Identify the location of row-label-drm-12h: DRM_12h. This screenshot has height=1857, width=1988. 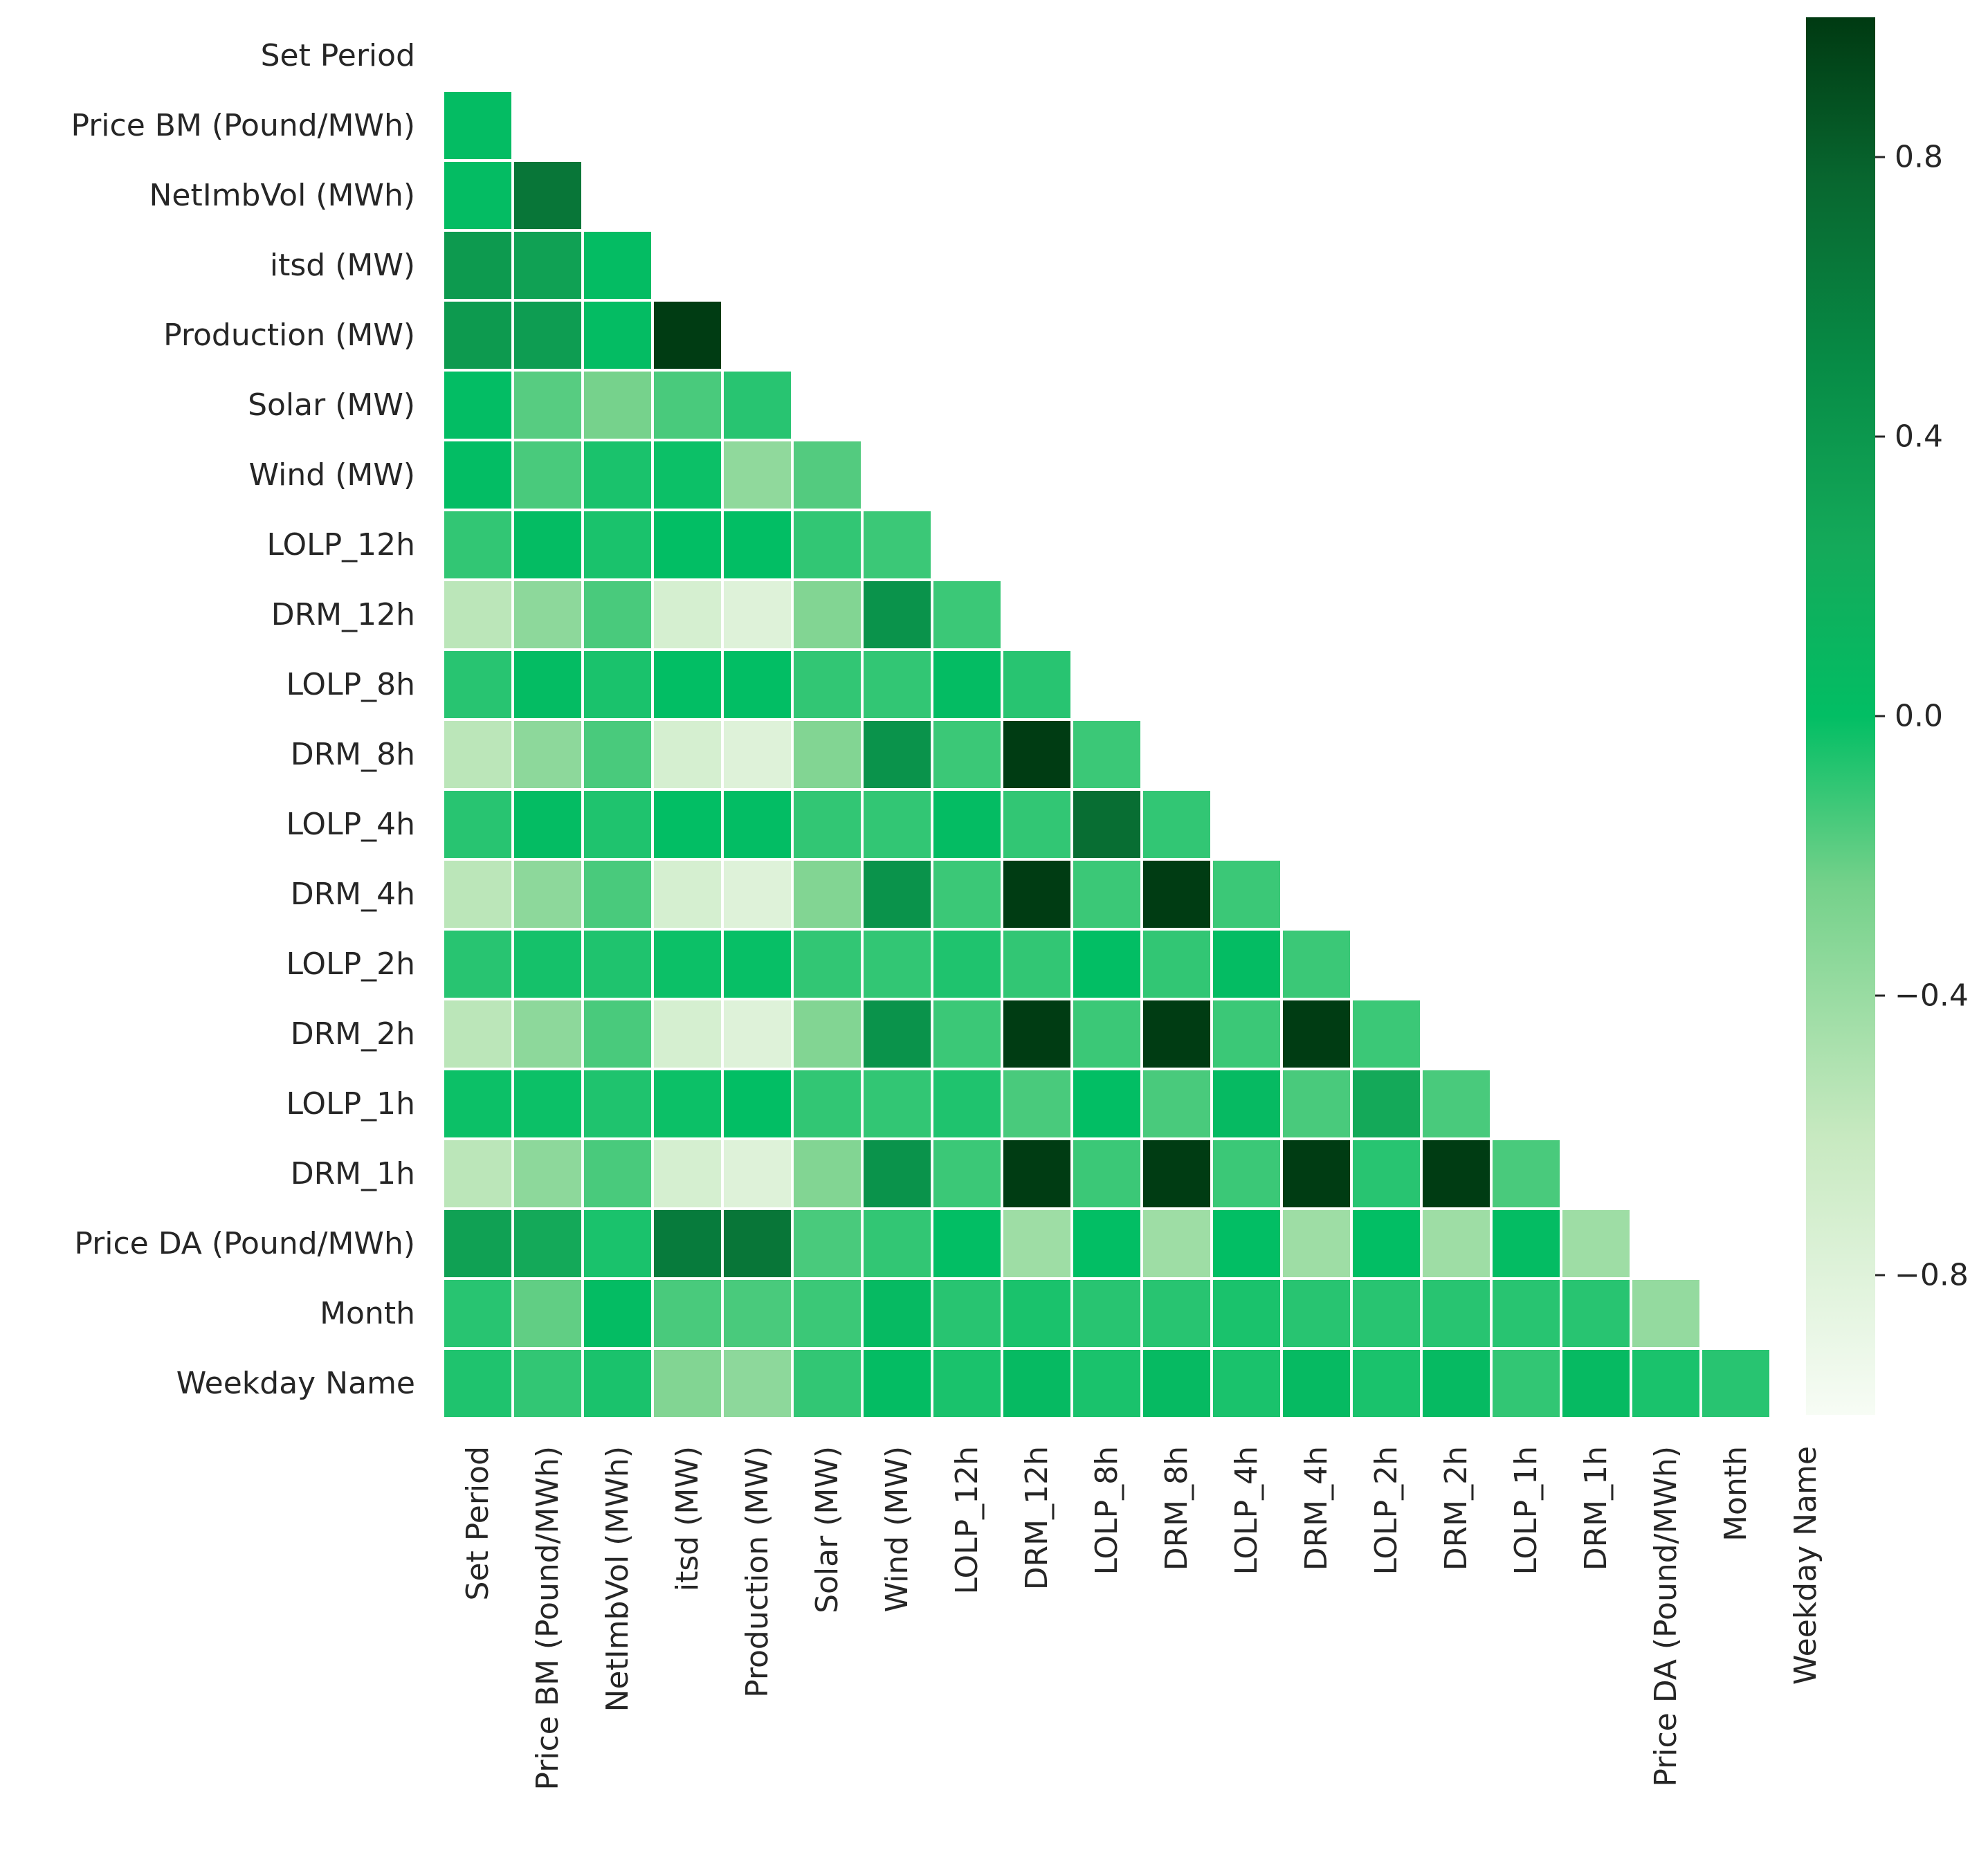
(343, 614).